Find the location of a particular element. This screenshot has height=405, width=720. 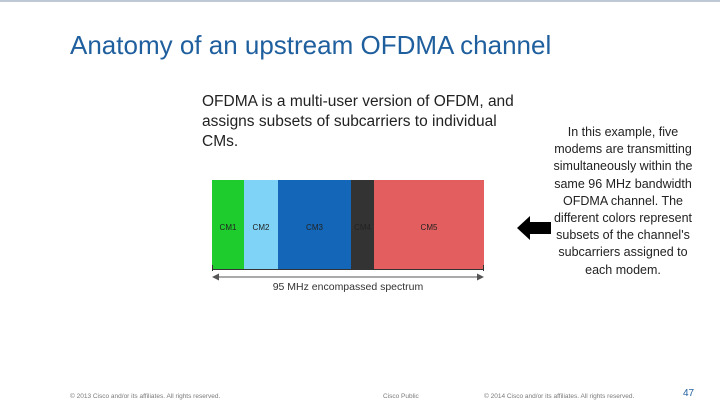

cm4-label: CM4 is located at coordinates (362, 227).